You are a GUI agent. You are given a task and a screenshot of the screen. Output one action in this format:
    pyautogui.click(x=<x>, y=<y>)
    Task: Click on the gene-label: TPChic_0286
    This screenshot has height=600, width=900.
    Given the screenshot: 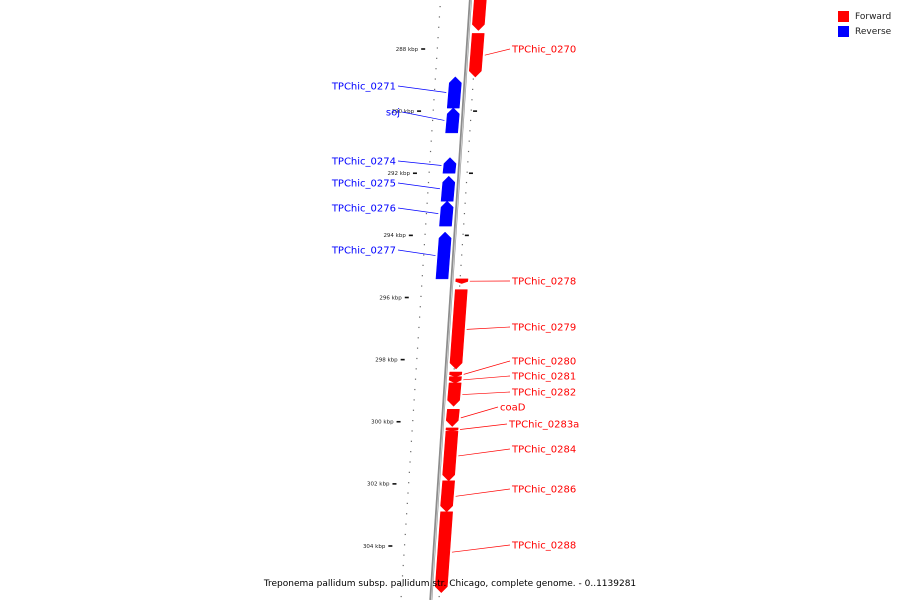 What is the action you would take?
    pyautogui.click(x=543, y=490)
    